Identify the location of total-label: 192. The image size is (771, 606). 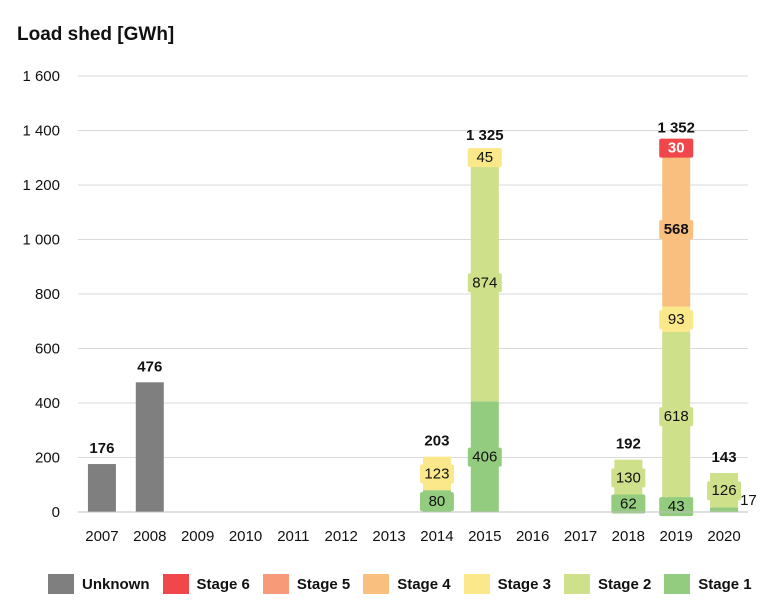
(628, 444).